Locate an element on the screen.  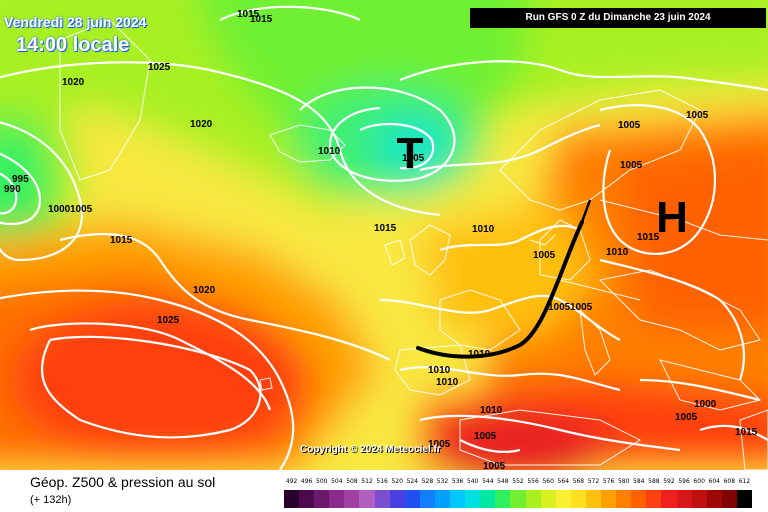
isobar-label: 995 is located at coordinates (20, 179).